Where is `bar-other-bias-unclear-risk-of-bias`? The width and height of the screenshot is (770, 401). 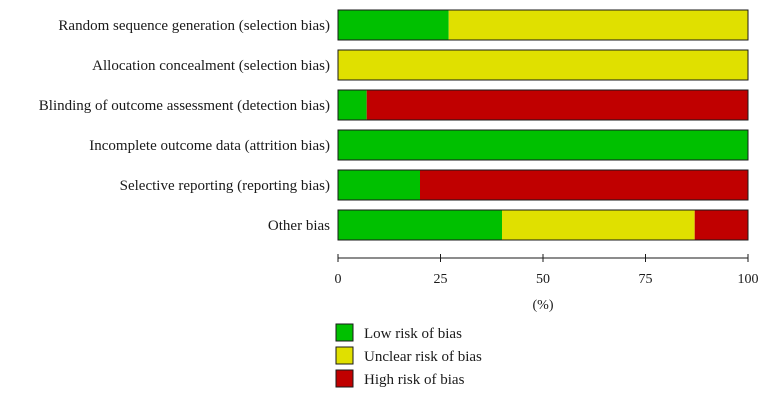 bar-other-bias-unclear-risk-of-bias is located at coordinates (598, 225).